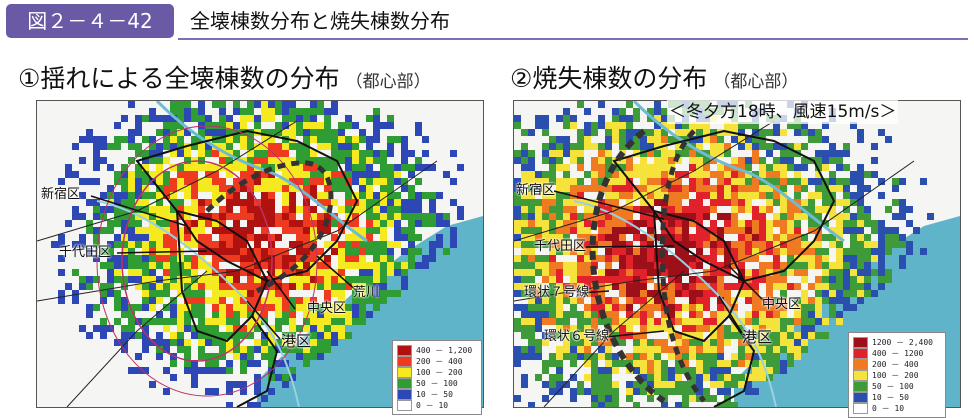  Describe the element at coordinates (404, 361) in the screenshot. I see `legend-swatch` at that location.